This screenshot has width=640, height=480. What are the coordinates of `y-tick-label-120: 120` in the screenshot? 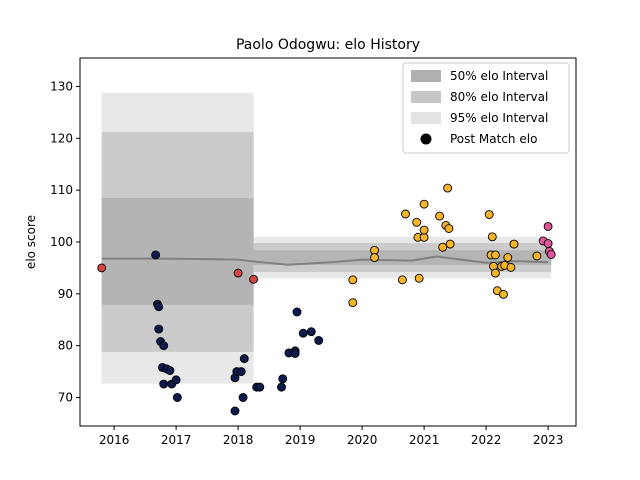 It's located at (61, 138).